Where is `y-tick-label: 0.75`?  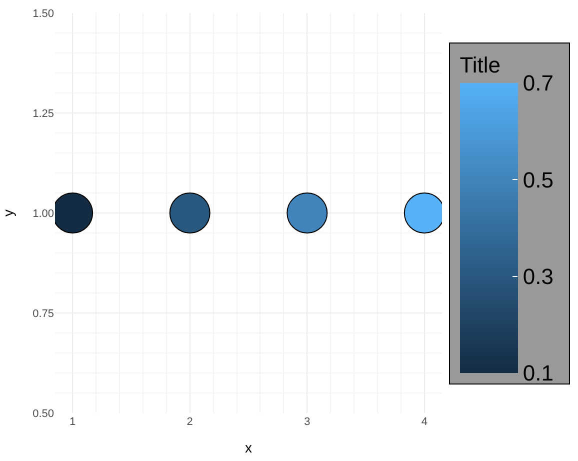 y-tick-label: 0.75 is located at coordinates (43, 314).